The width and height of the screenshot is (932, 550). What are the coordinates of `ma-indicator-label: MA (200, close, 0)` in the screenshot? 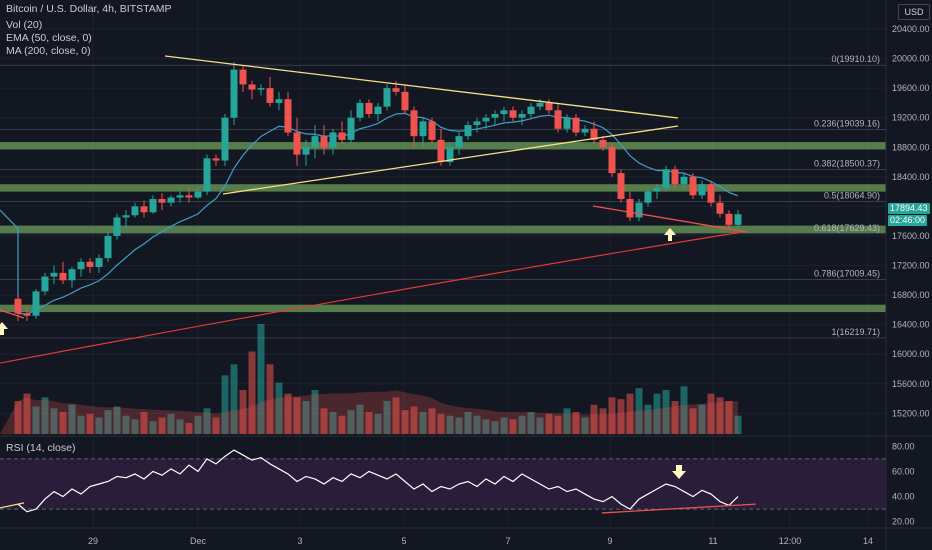 It's located at (48, 51).